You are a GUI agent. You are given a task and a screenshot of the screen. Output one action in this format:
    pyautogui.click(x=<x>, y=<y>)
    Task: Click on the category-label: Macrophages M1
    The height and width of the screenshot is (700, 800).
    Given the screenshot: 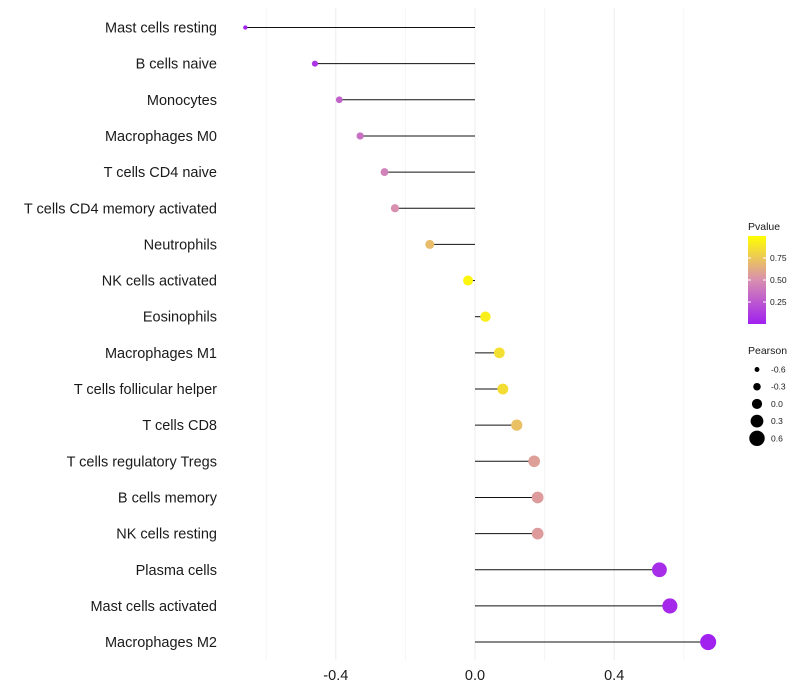 What is the action you would take?
    pyautogui.click(x=161, y=354)
    